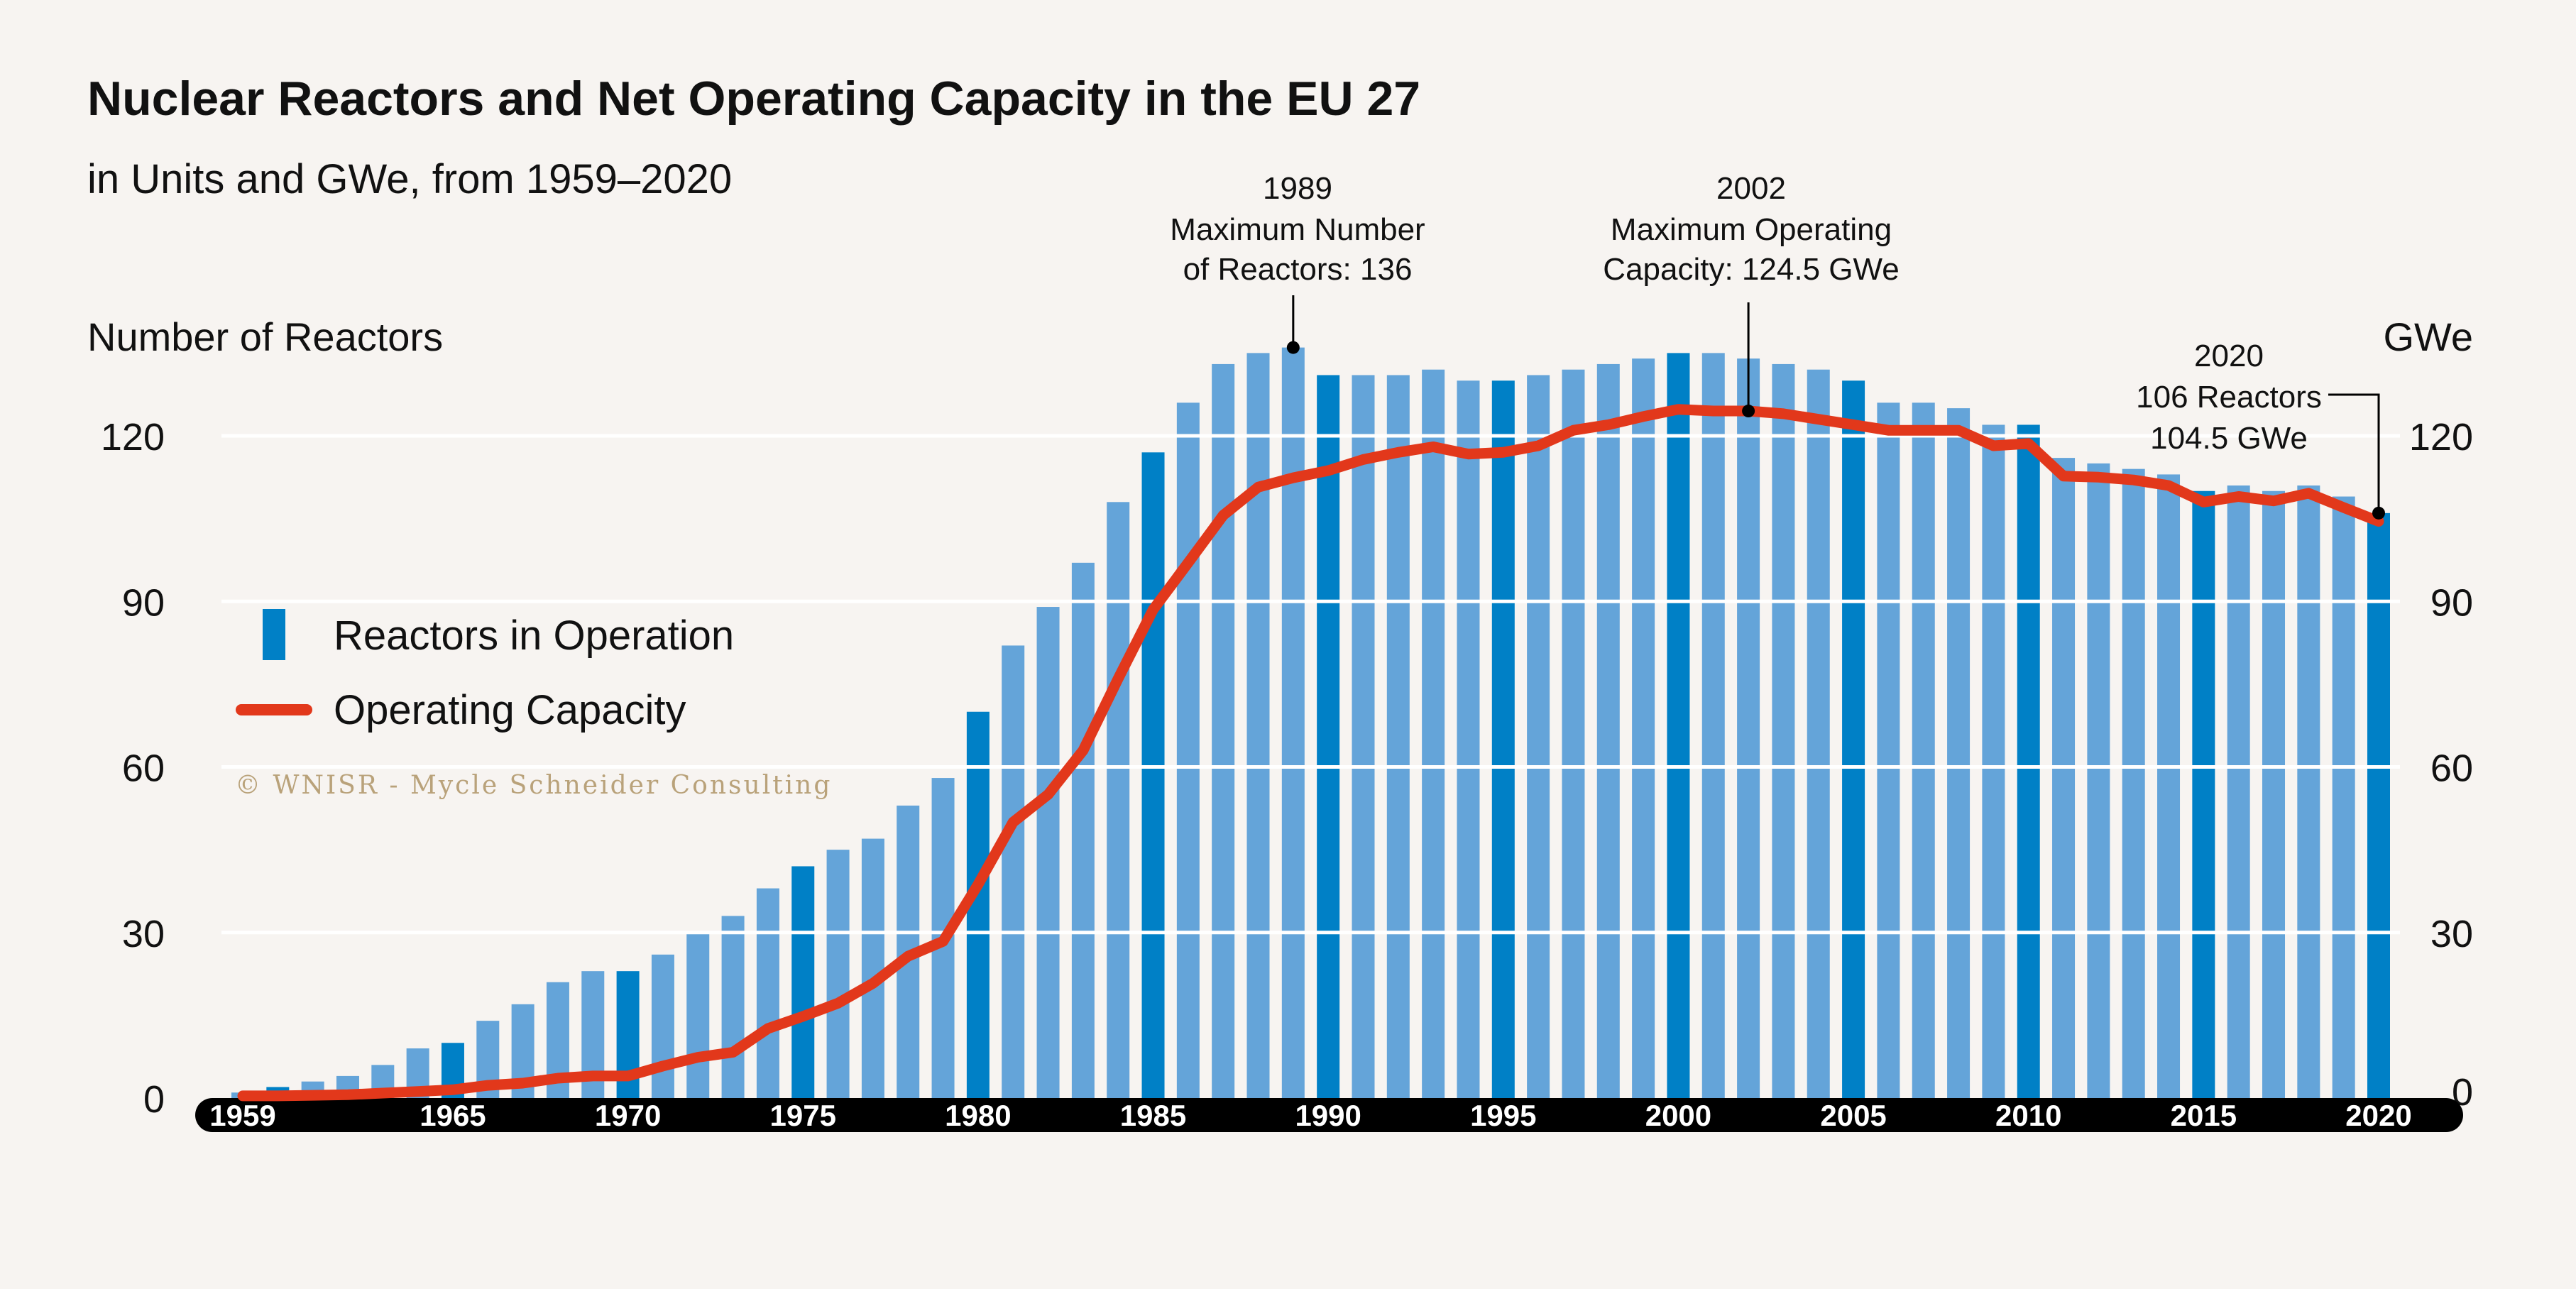 The image size is (2576, 1289). What do you see at coordinates (452, 1090) in the screenshot?
I see `capacity-point-1965` at bounding box center [452, 1090].